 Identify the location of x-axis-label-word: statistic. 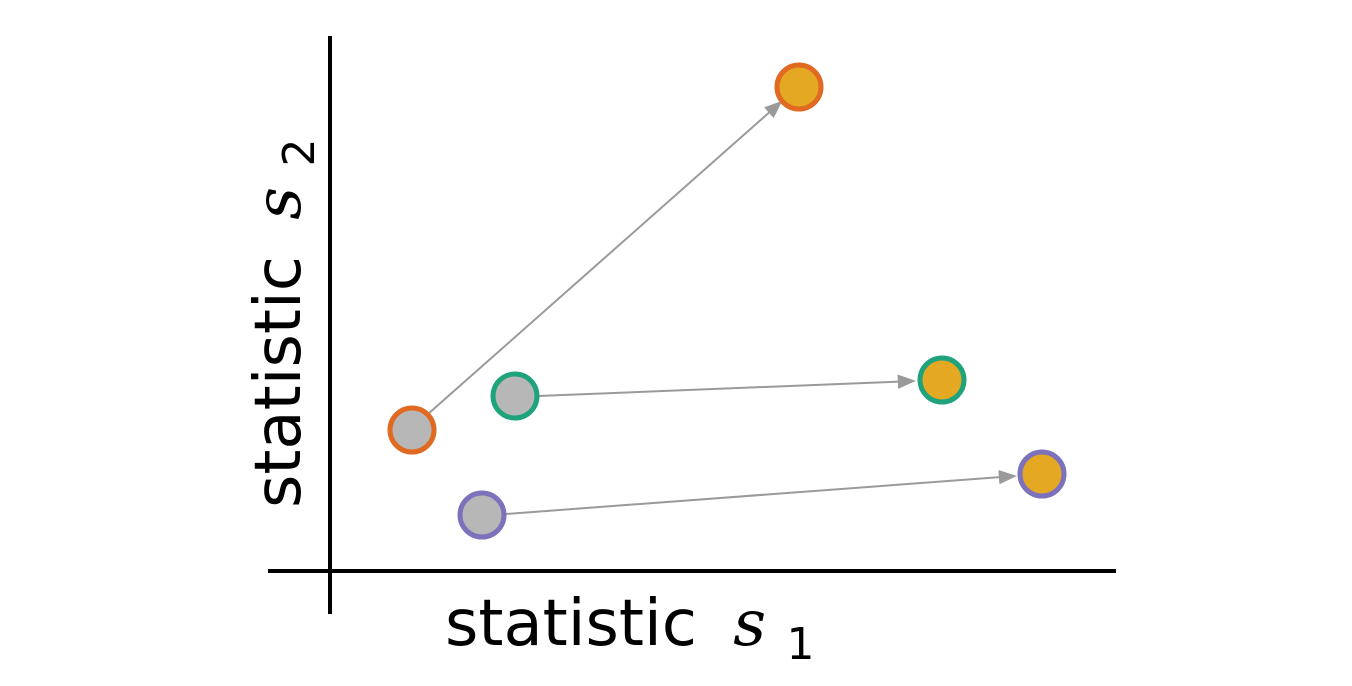
(571, 624).